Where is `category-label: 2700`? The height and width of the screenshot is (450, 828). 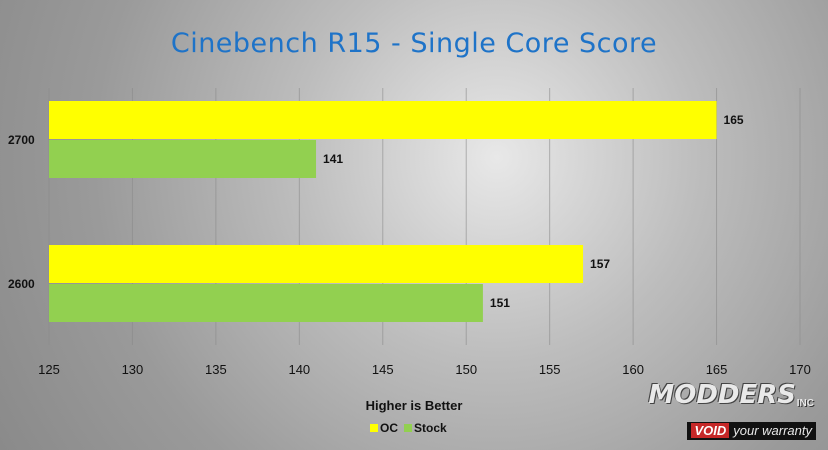 category-label: 2700 is located at coordinates (21, 140).